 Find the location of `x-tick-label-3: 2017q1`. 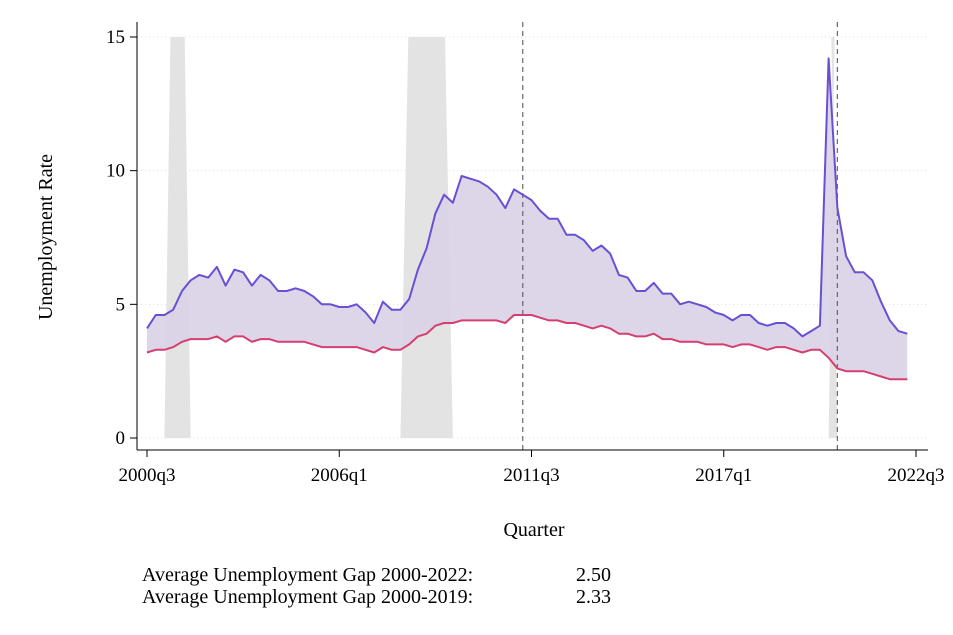

x-tick-label-3: 2017q1 is located at coordinates (723, 475).